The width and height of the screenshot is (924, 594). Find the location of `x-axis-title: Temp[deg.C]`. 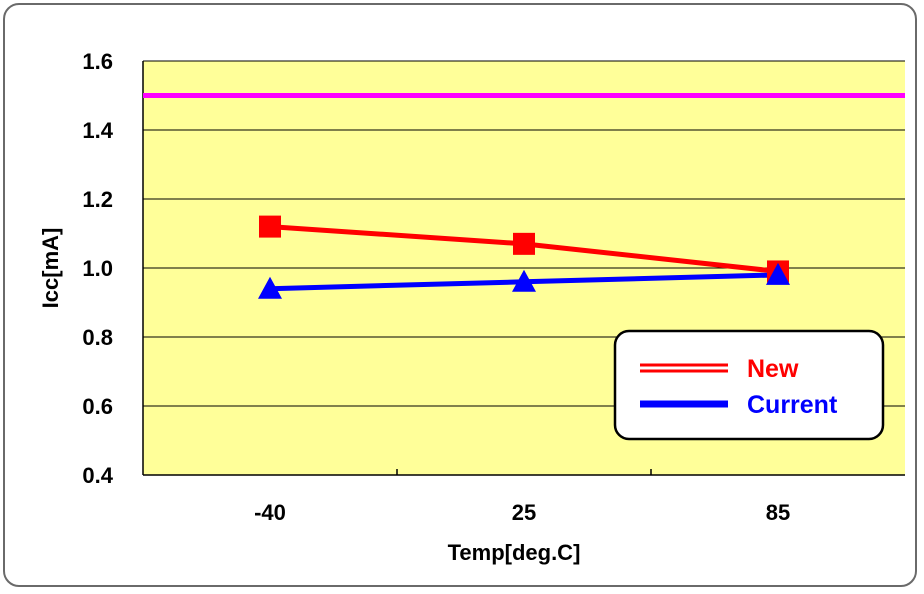

x-axis-title: Temp[deg.C] is located at coordinates (514, 552).